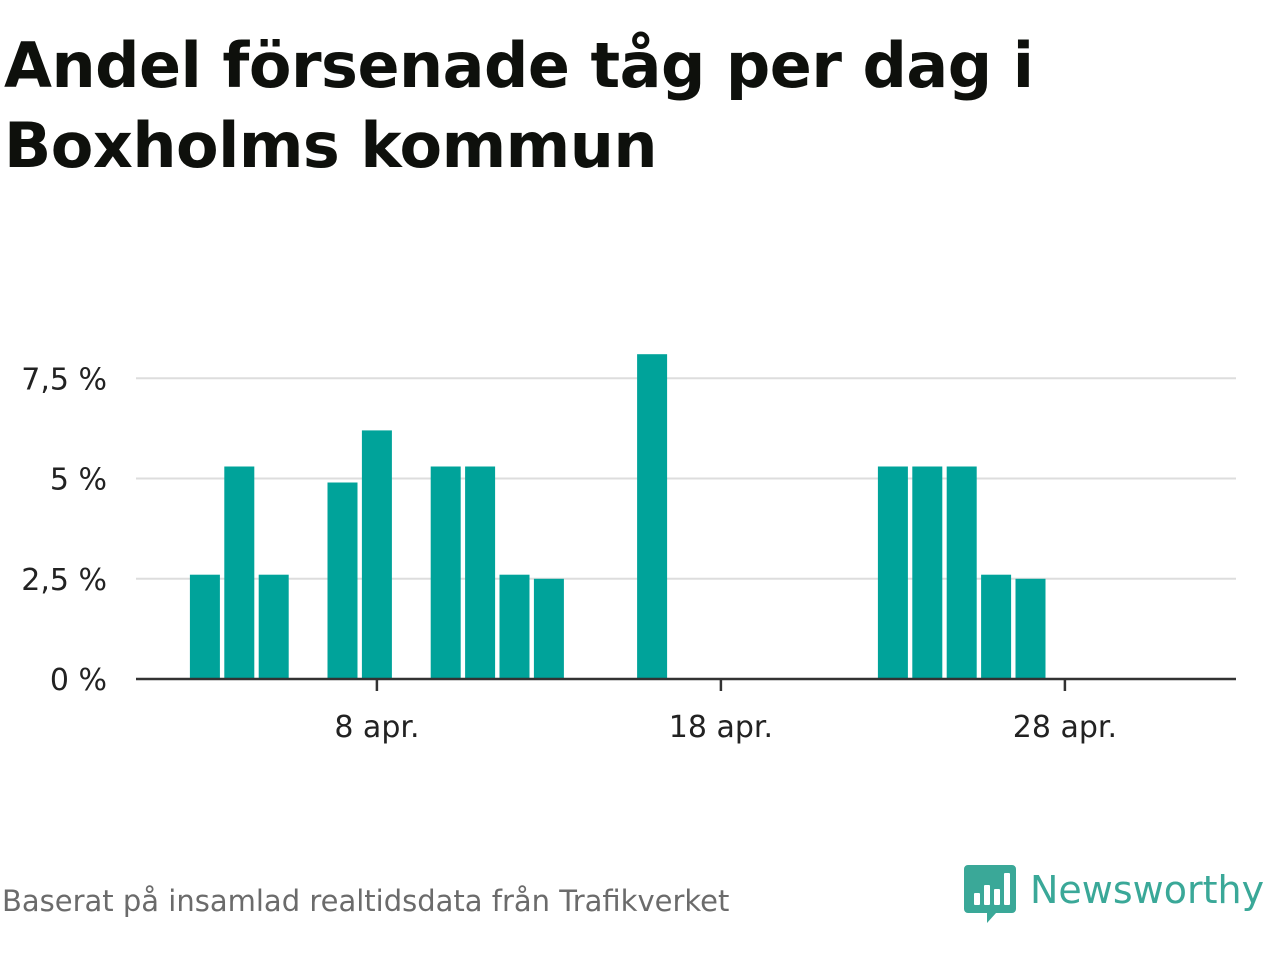  What do you see at coordinates (78, 480) in the screenshot?
I see `y-tick-label: 5 %` at bounding box center [78, 480].